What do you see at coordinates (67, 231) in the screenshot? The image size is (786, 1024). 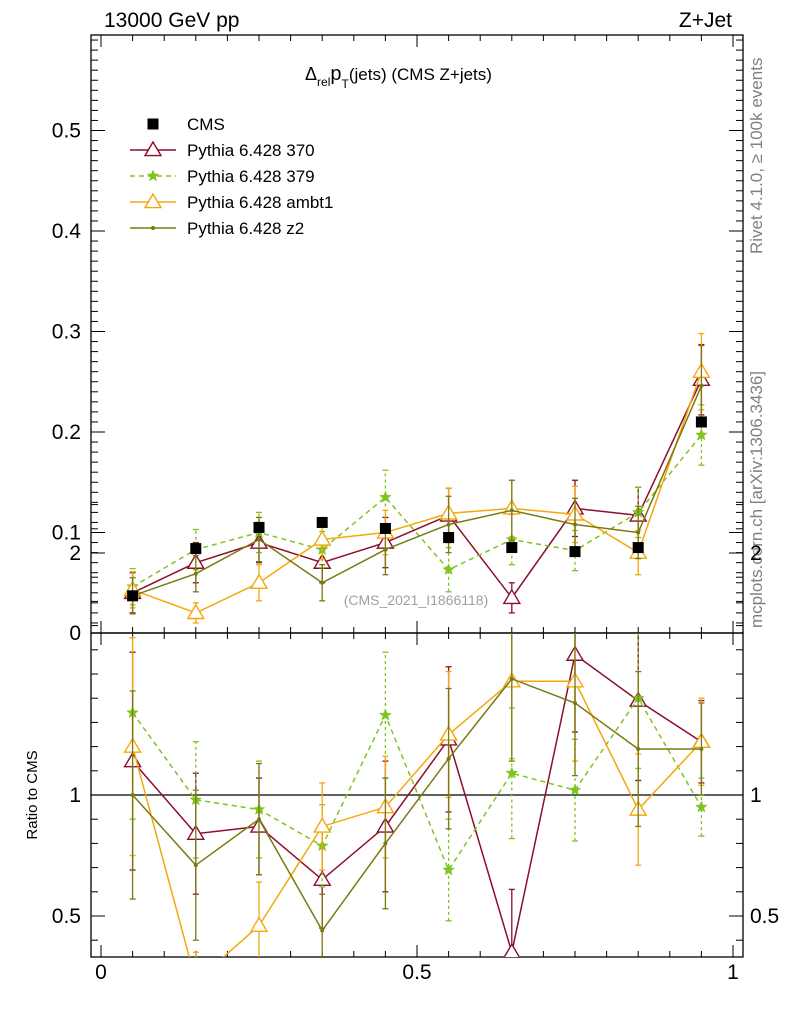 I see `main-y-tick-label: 0.4` at bounding box center [67, 231].